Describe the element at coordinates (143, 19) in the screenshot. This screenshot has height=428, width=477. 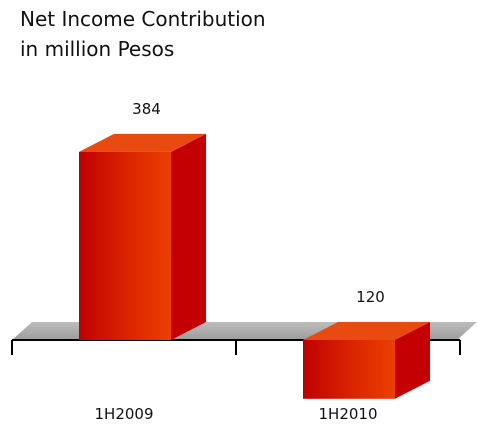
I see `chart-title: Net Income Contribution` at that location.